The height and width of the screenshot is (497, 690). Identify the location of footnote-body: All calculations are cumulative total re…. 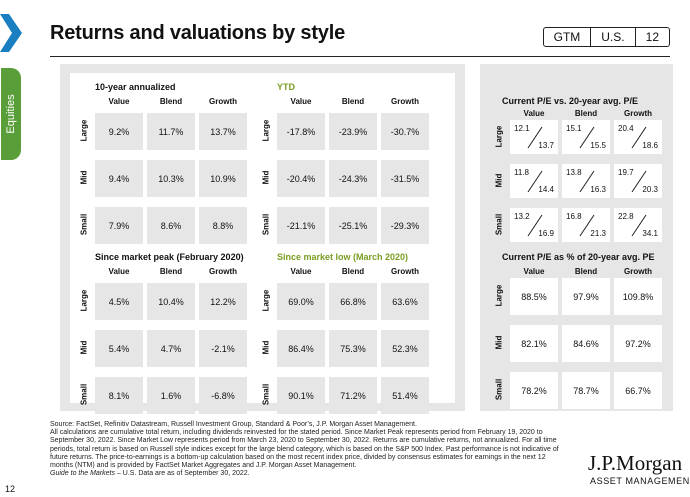
(304, 449).